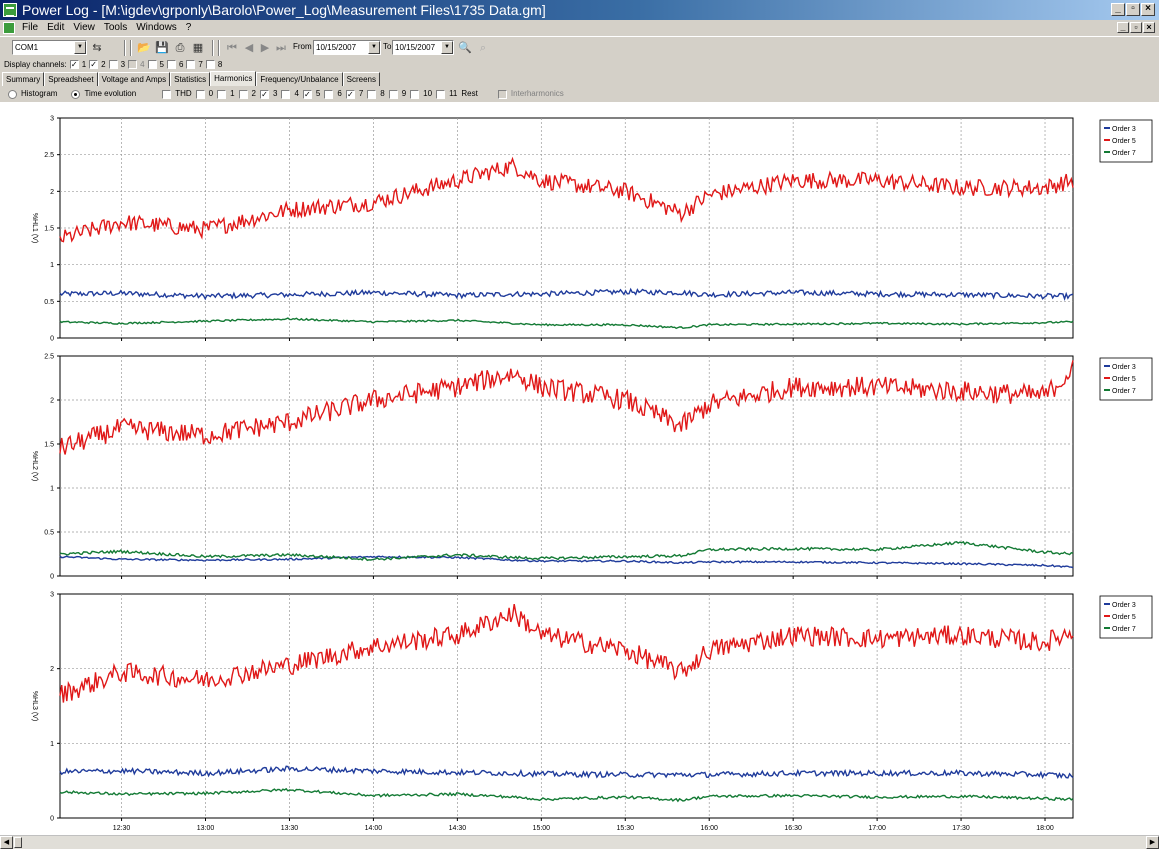 The image size is (1159, 849). I want to click on tab-frequency-unbalance: Frequency/Unbalance, so click(299, 79).